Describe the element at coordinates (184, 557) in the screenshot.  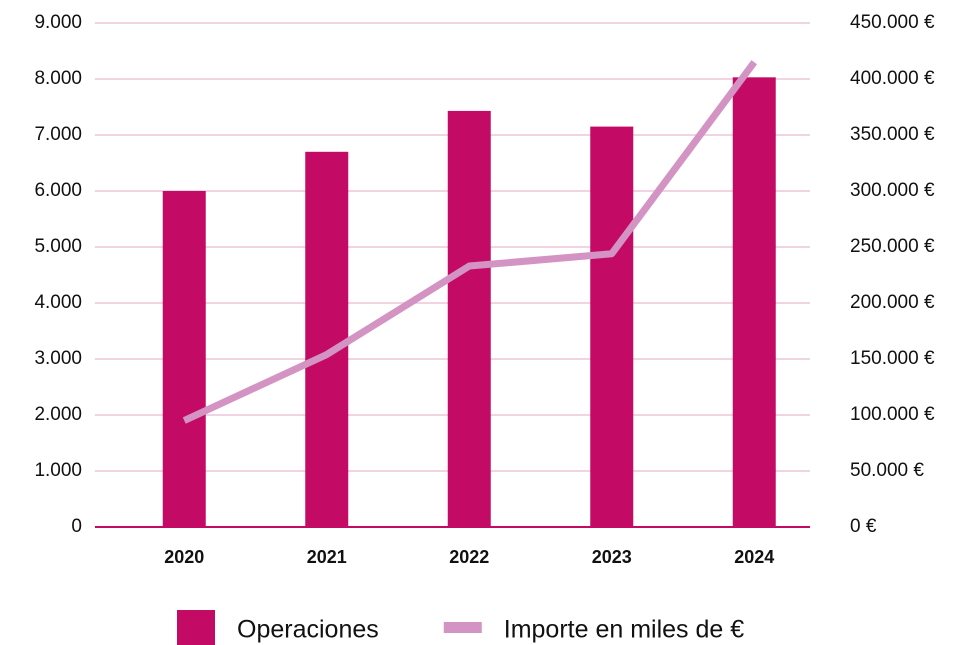
I see `x-tick-label: 2020` at that location.